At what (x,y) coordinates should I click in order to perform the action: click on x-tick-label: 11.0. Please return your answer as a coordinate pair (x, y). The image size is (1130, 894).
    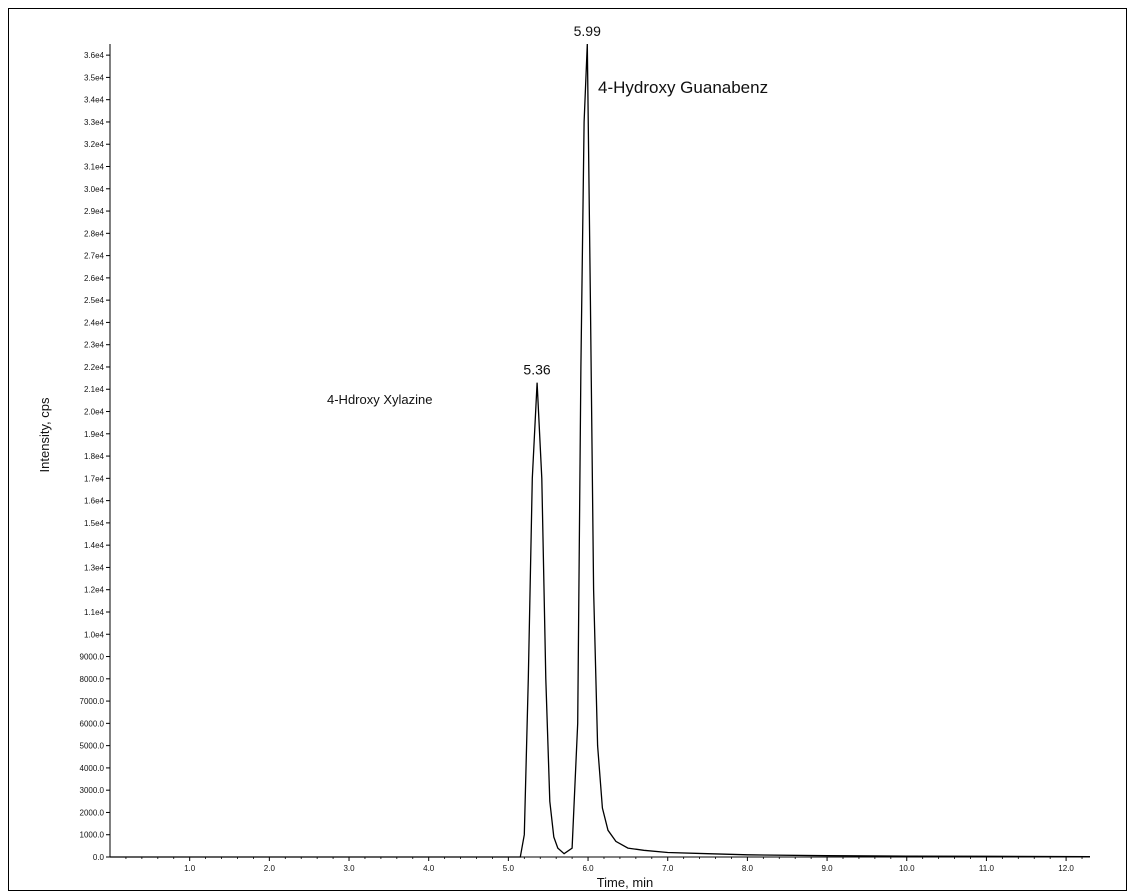
    Looking at the image, I should click on (987, 868).